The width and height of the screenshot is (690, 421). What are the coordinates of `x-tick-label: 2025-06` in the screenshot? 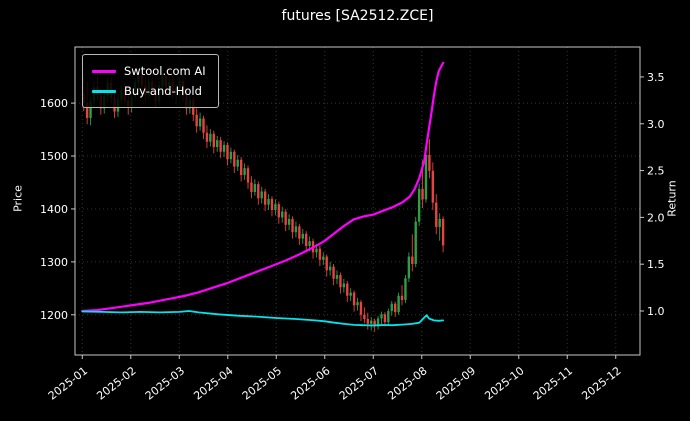 It's located at (310, 383).